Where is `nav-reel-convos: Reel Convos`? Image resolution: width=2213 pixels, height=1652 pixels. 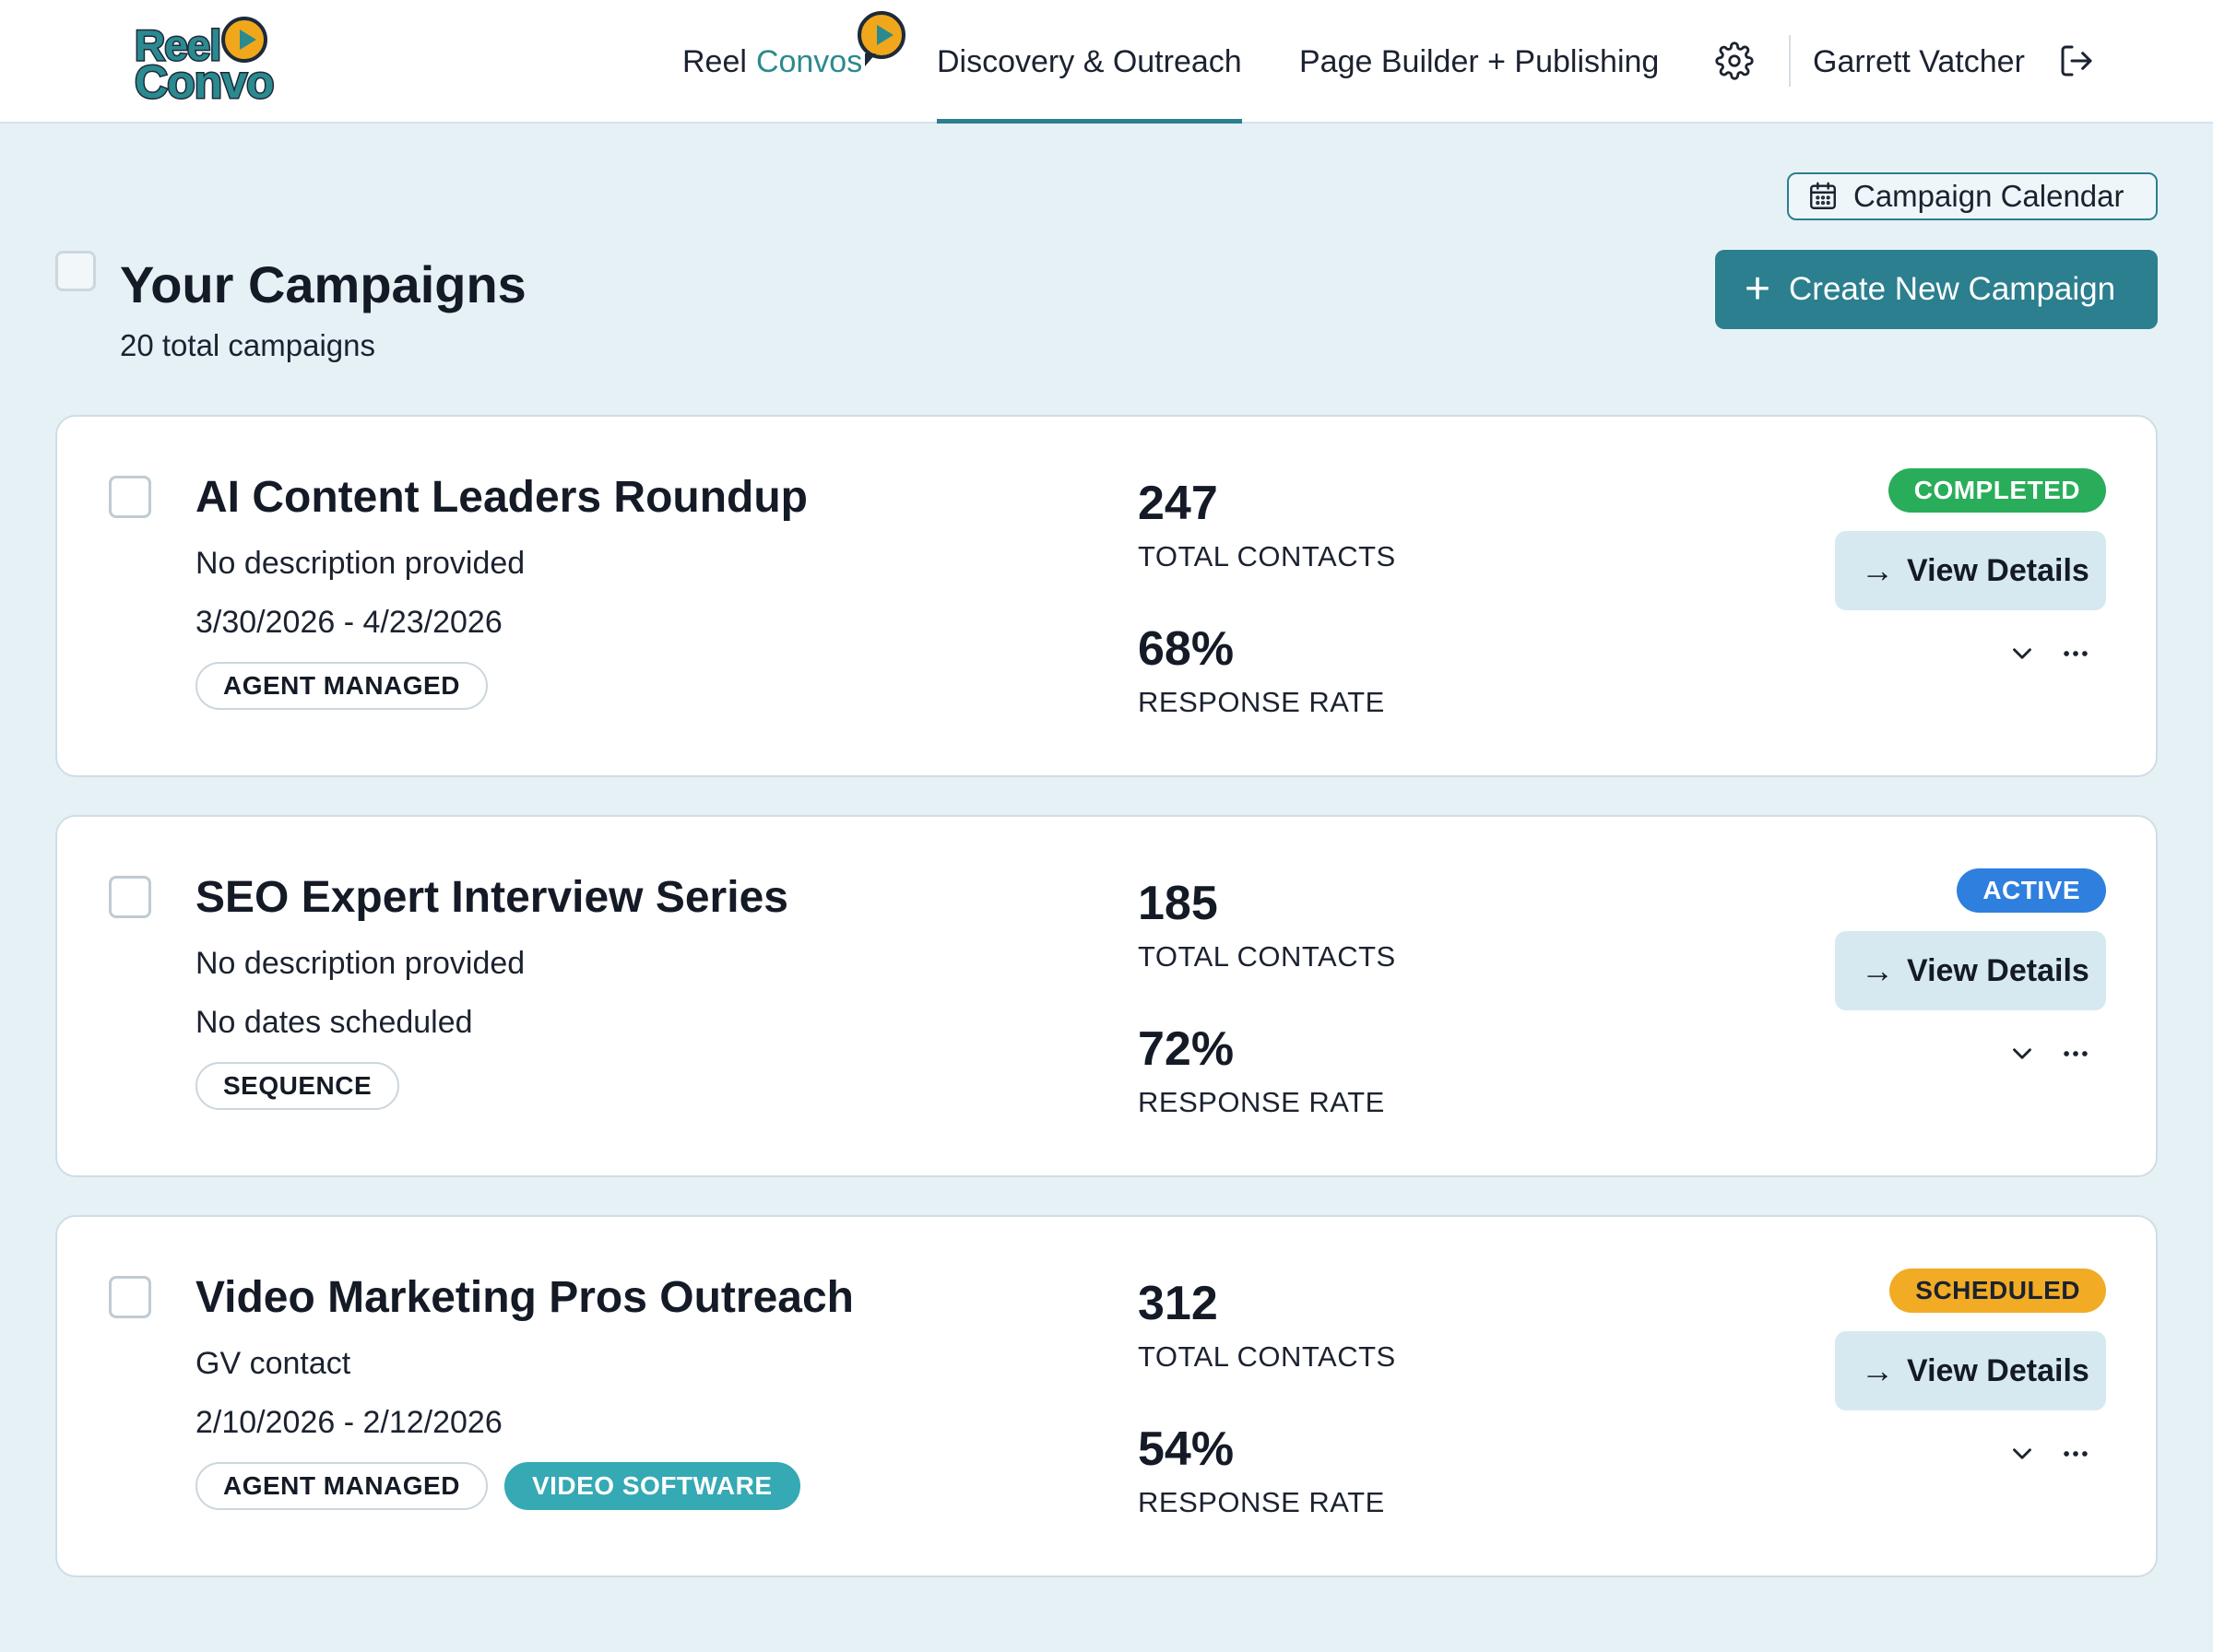
nav-reel-convos: Reel Convos is located at coordinates (793, 62).